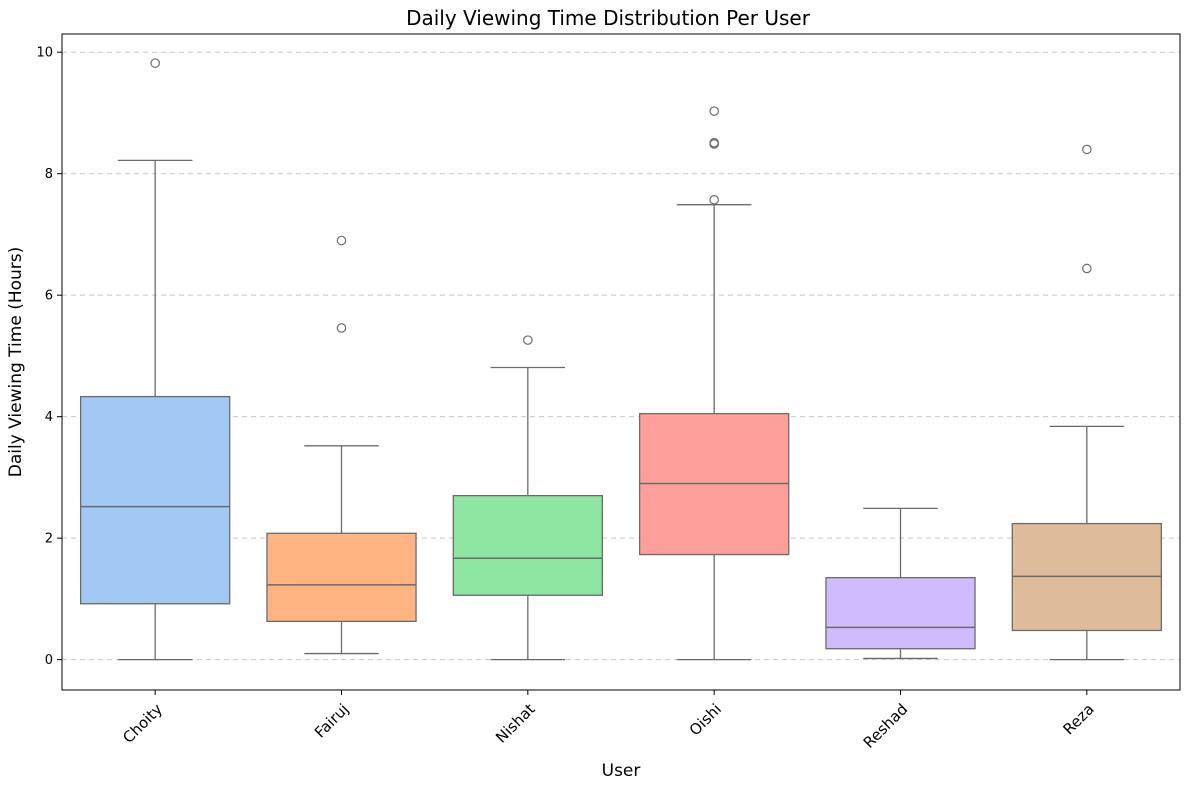 The image size is (1189, 790). What do you see at coordinates (155, 359) in the screenshot?
I see `box-choity` at bounding box center [155, 359].